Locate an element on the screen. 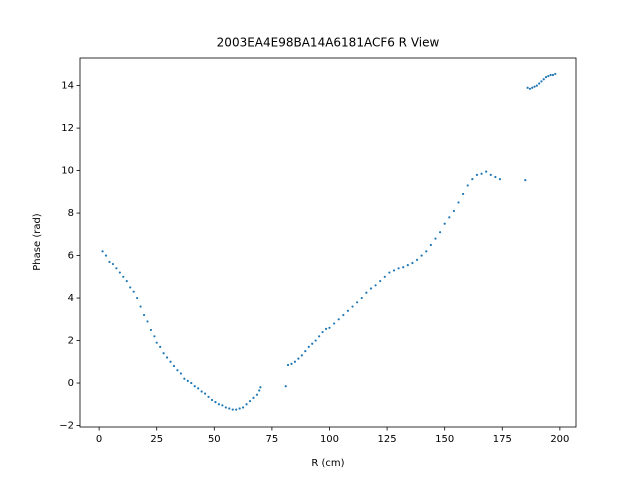 This screenshot has height=484, width=640. x-tick-label: 150 is located at coordinates (444, 439).